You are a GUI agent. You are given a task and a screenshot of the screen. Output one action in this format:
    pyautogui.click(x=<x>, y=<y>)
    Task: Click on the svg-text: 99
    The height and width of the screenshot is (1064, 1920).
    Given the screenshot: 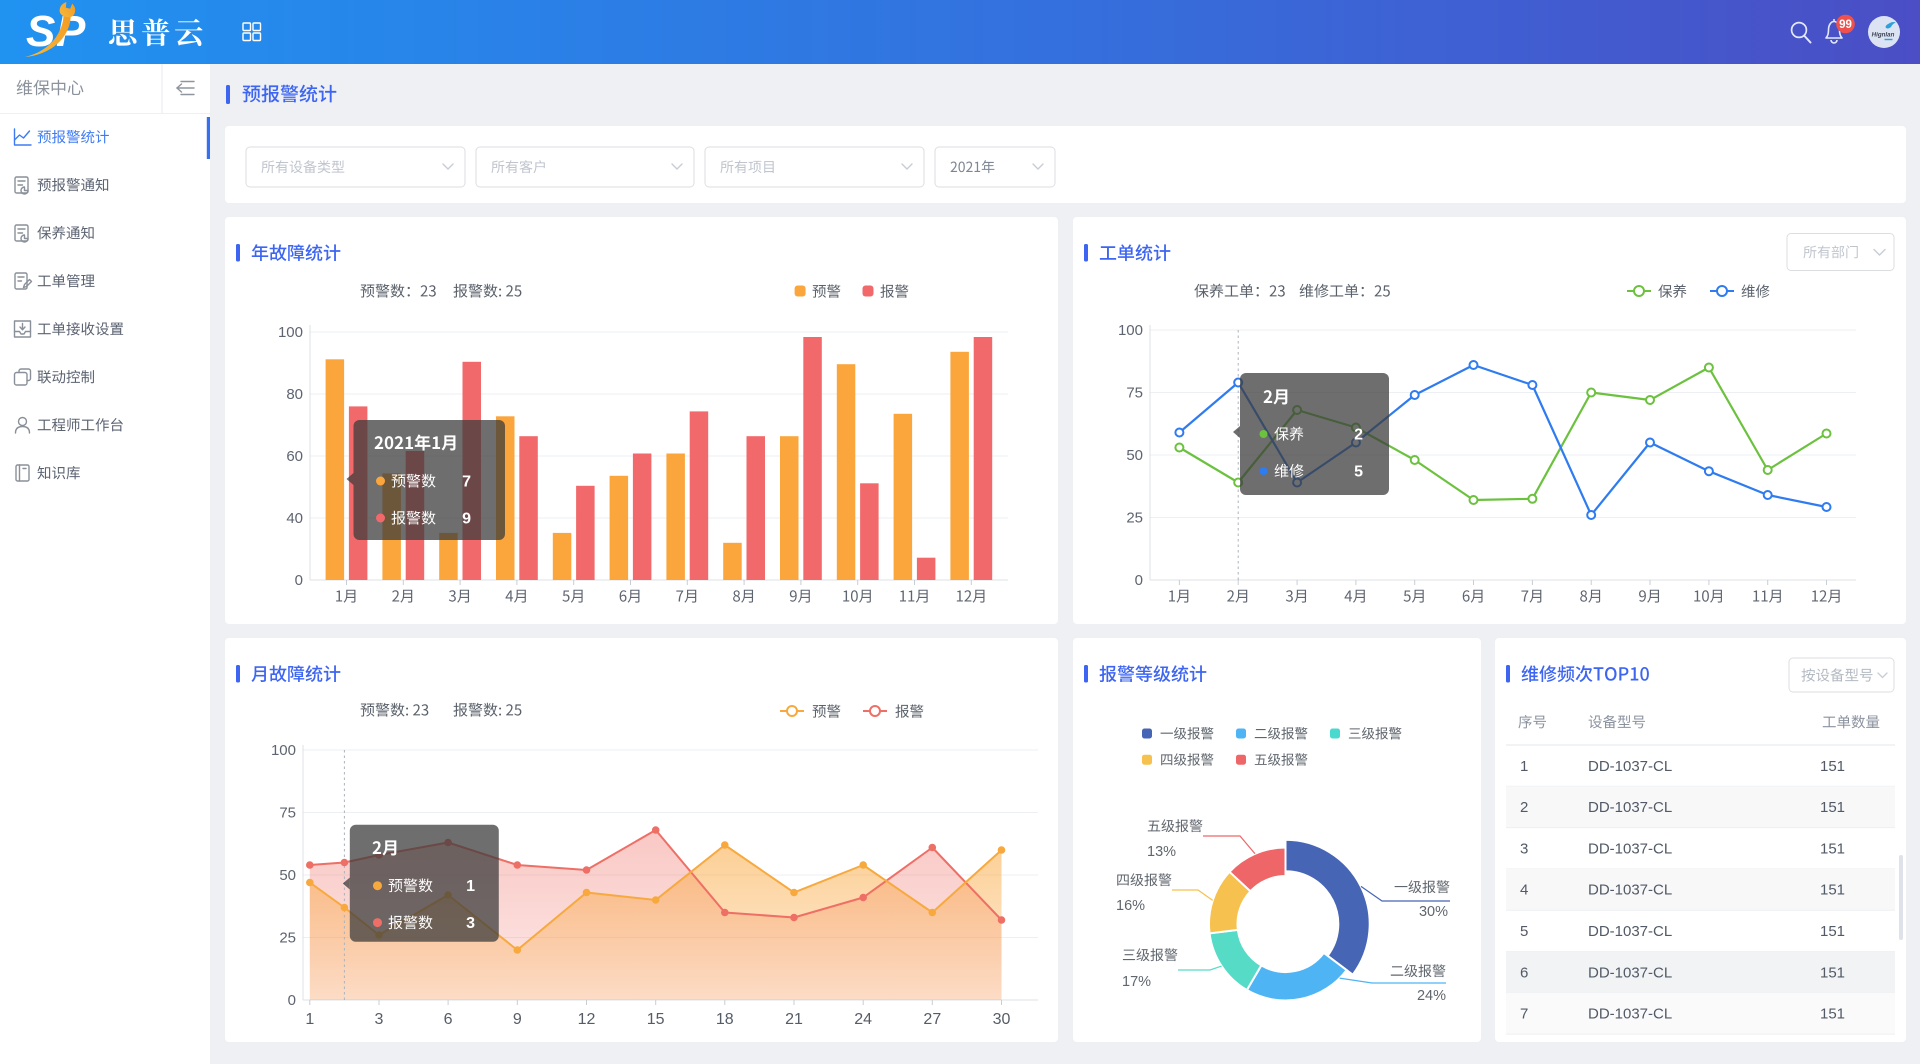 What is the action you would take?
    pyautogui.click(x=1845, y=25)
    